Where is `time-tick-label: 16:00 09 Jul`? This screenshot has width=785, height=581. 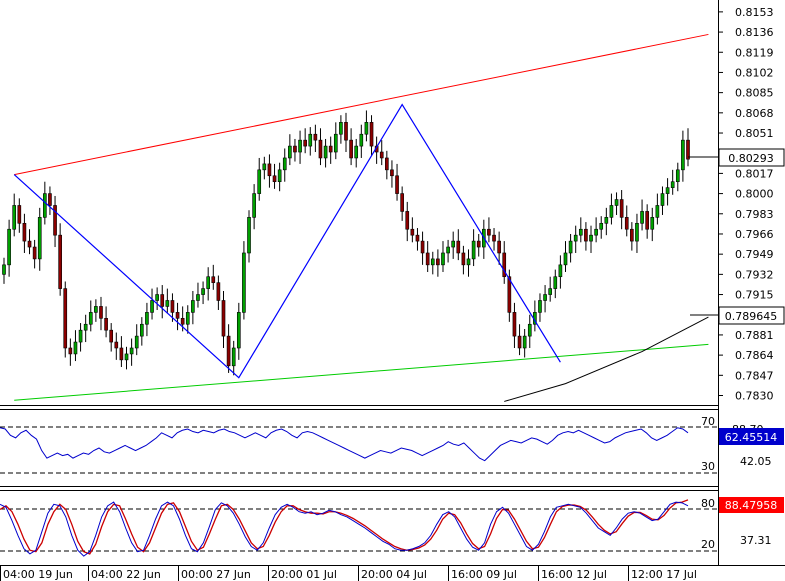 time-tick-label: 16:00 09 Jul is located at coordinates (484, 574).